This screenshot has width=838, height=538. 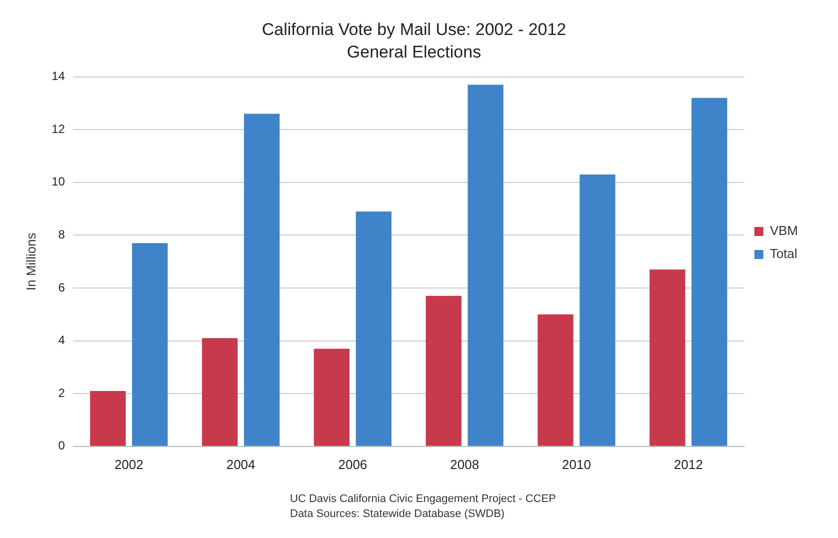 I want to click on x-tick-label: 2010, so click(x=576, y=464).